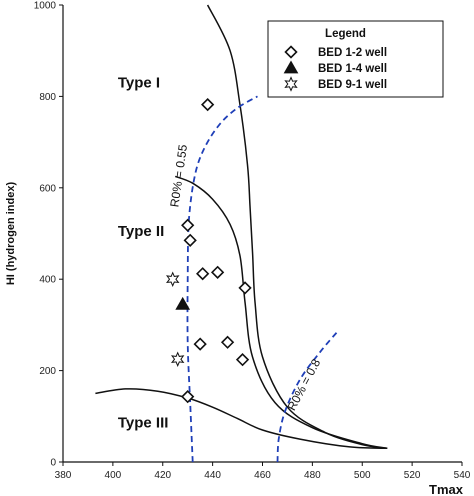  Describe the element at coordinates (53, 463) in the screenshot. I see `y-tick-label: 0` at that location.